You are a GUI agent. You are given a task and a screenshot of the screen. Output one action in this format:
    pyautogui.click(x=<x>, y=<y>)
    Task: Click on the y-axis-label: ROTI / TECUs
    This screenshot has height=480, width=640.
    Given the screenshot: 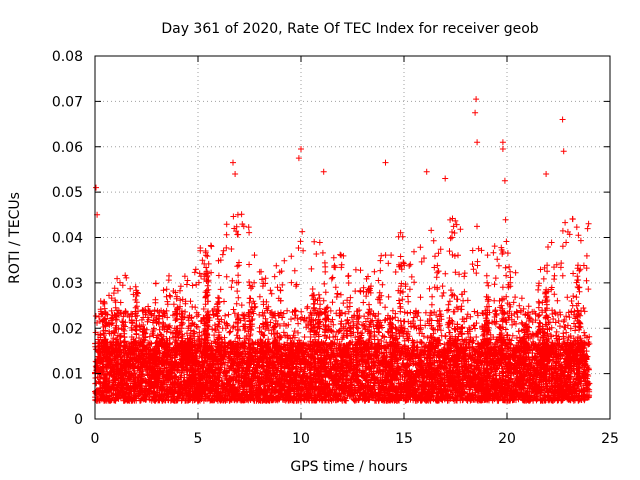 What is the action you would take?
    pyautogui.click(x=15, y=238)
    